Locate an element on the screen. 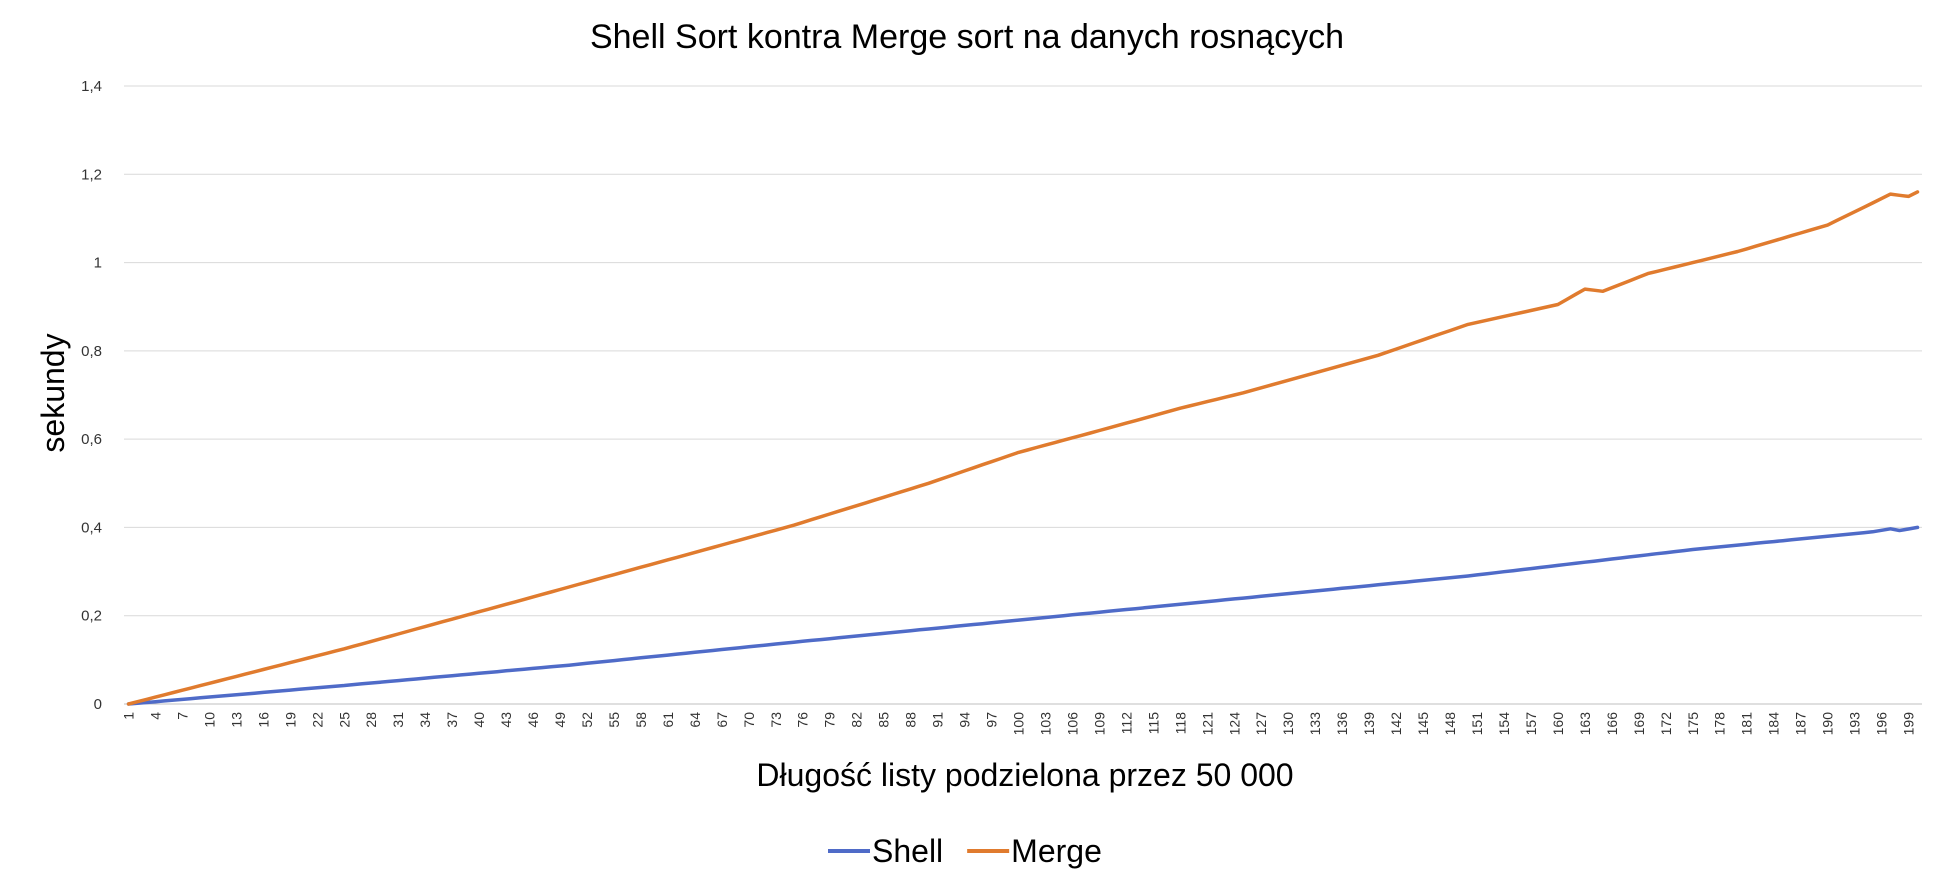  x-tick-label: 160 is located at coordinates (1558, 724).